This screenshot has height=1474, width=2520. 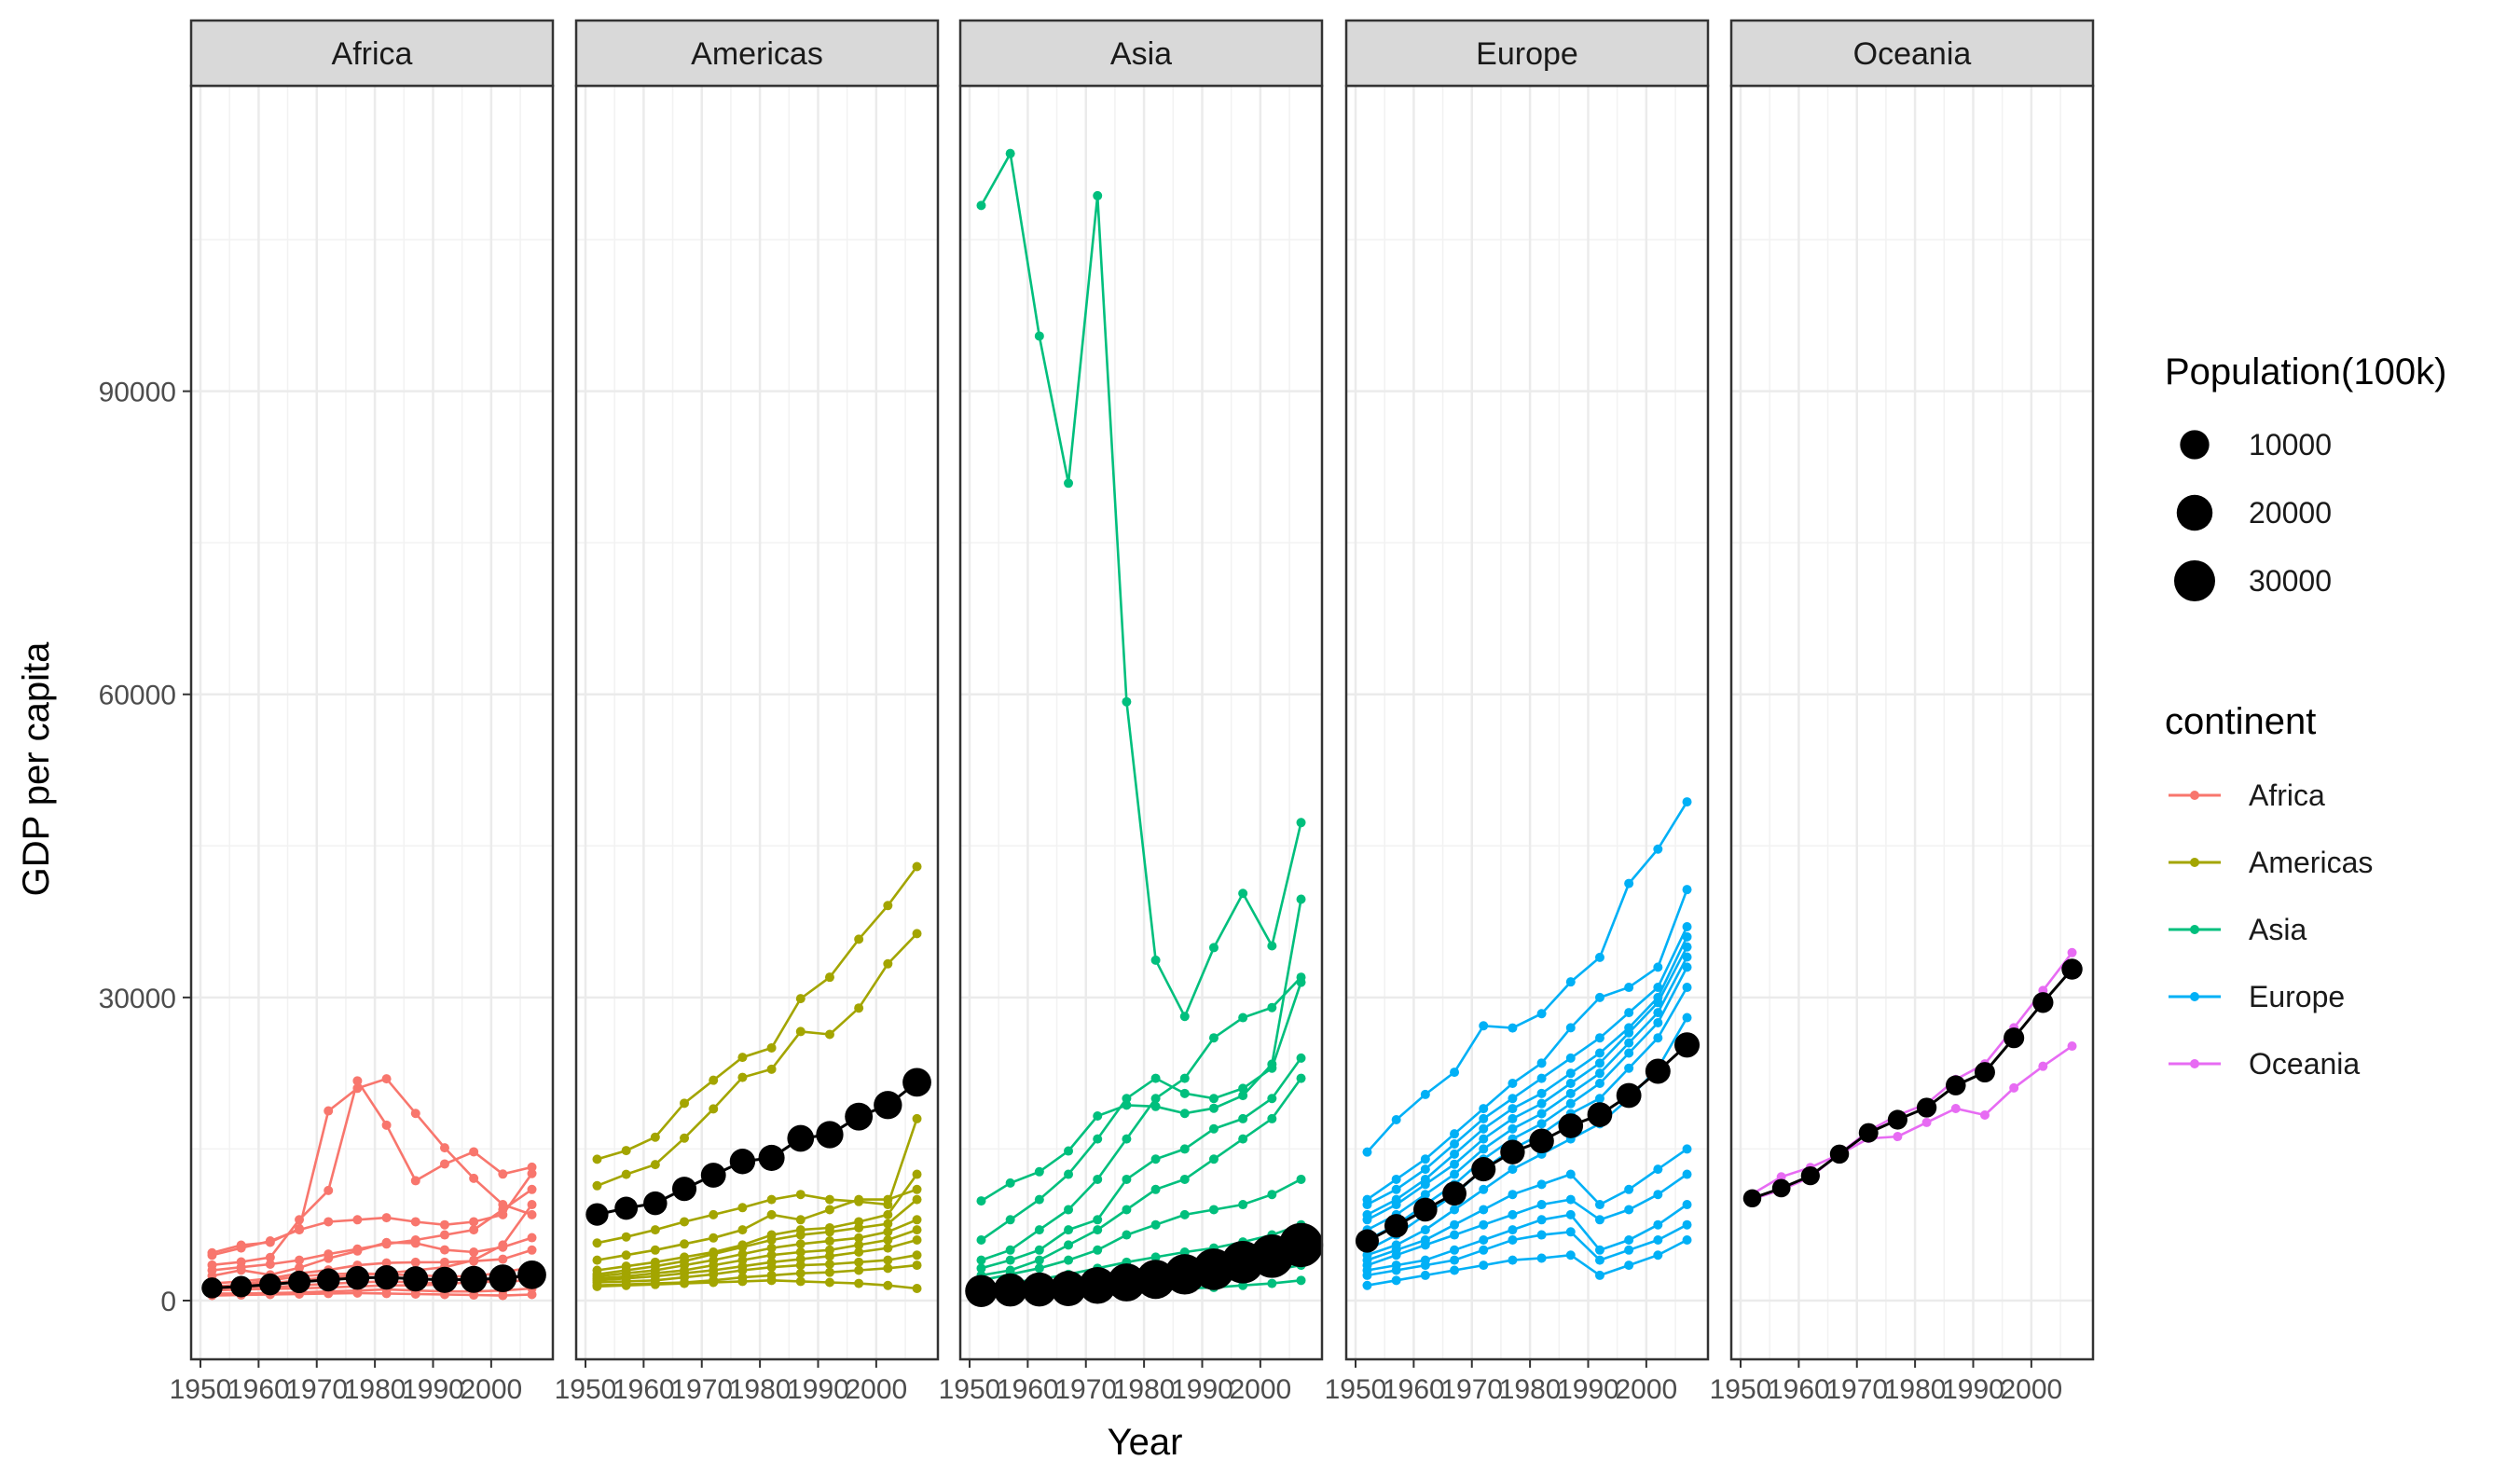 I want to click on size-legend-label: 30000, so click(x=2290, y=581).